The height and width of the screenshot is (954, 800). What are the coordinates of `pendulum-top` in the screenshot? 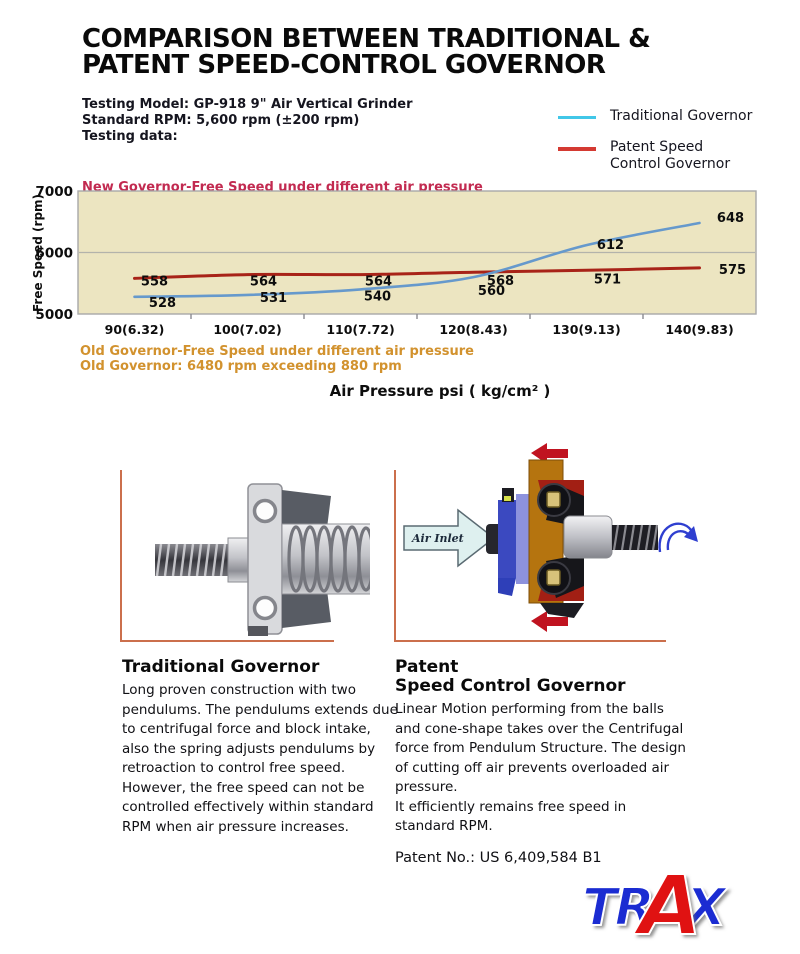 It's located at (306, 509).